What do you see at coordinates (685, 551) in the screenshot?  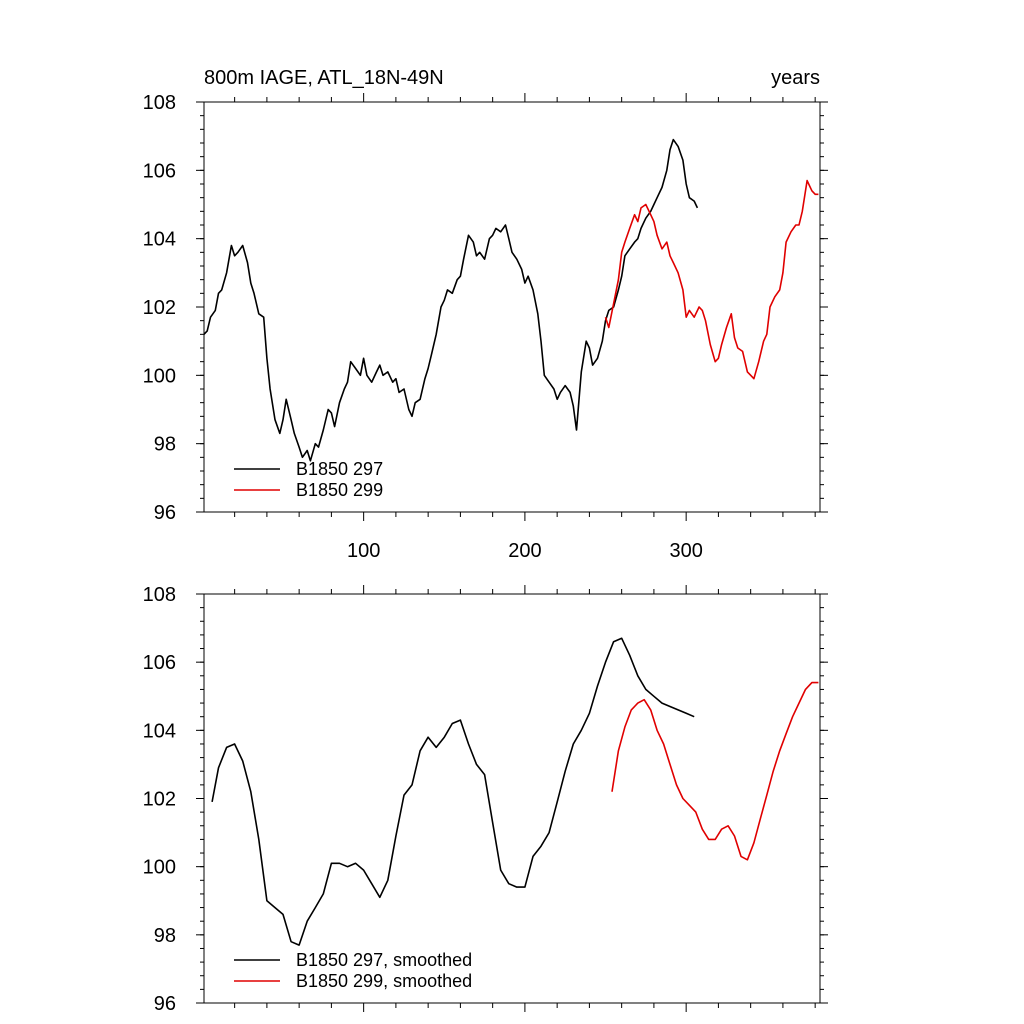 I see `x-tick-label: 300` at bounding box center [685, 551].